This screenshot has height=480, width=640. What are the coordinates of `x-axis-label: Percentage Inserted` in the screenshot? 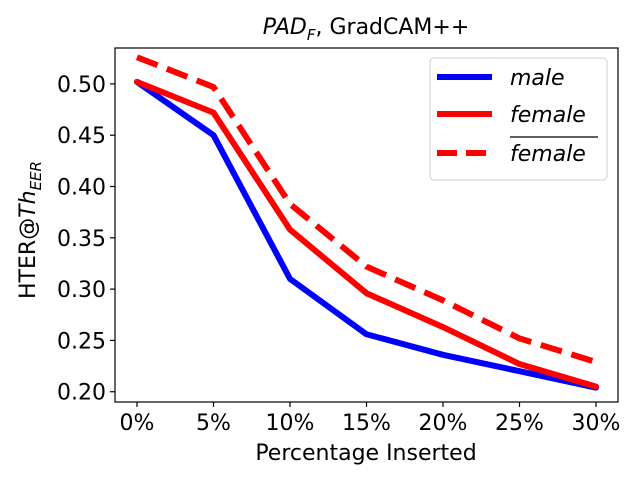 It's located at (365, 453).